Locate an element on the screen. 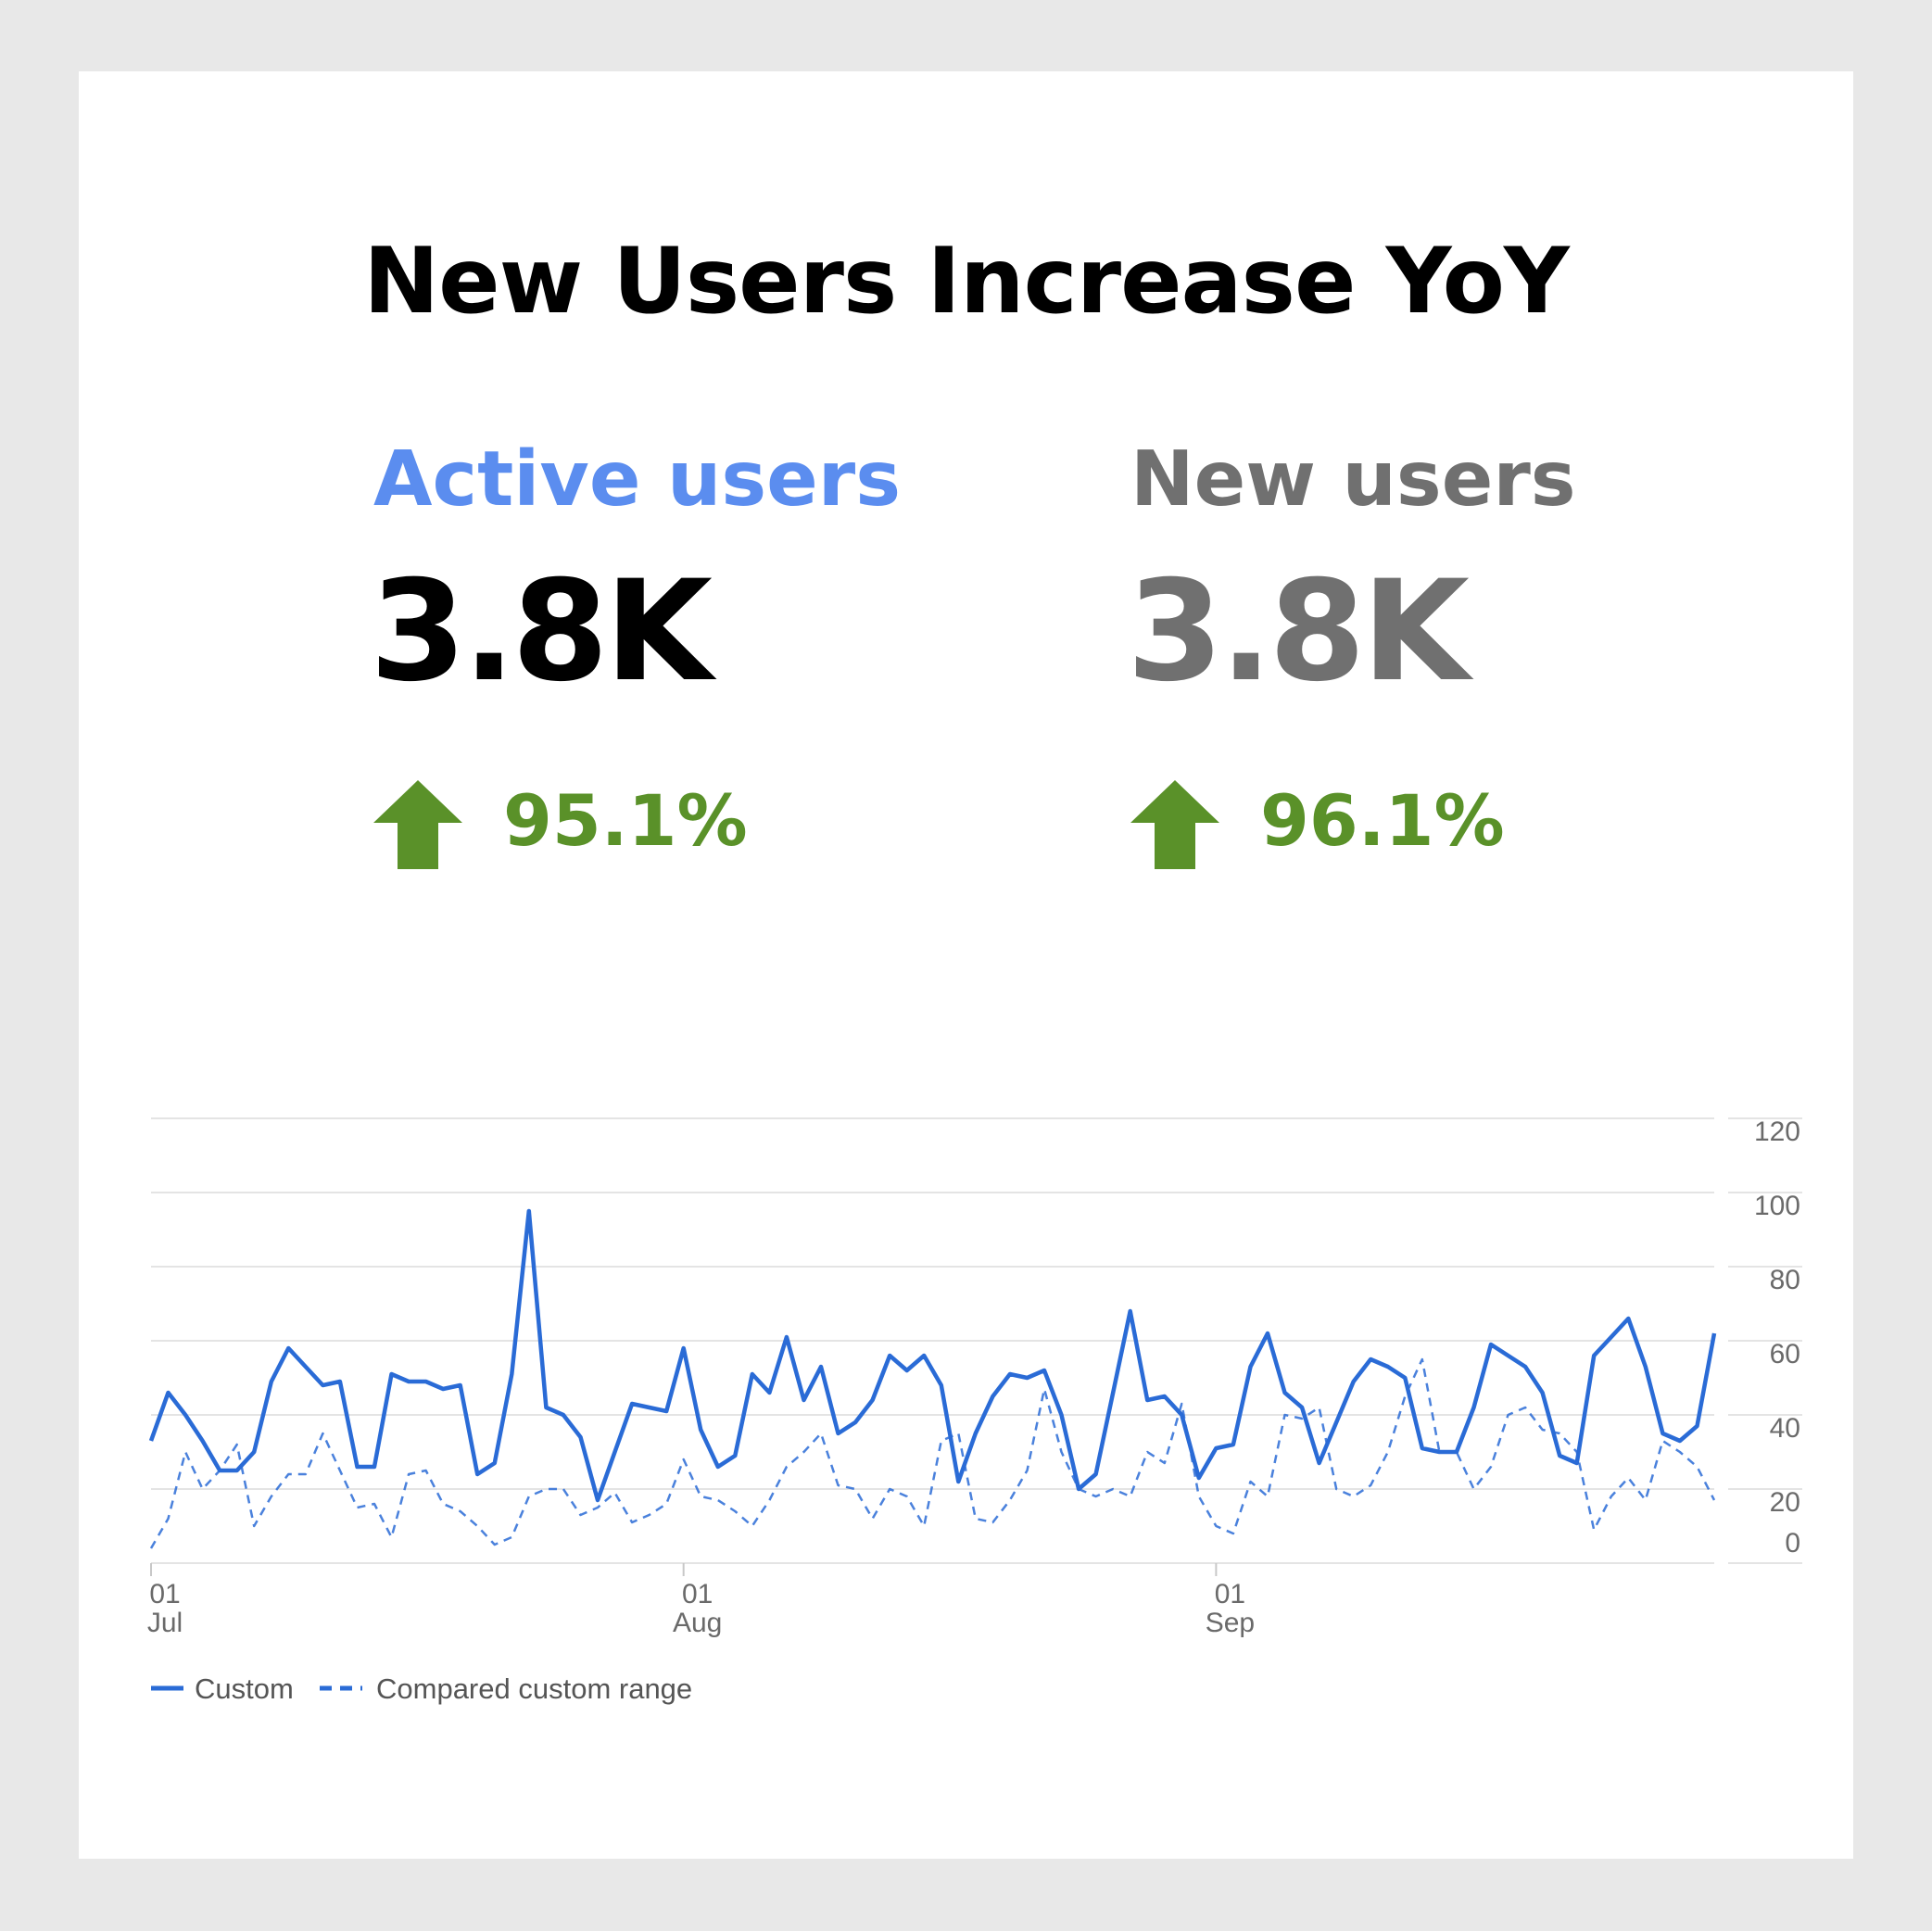  y-tick-label: 0 is located at coordinates (1792, 1544).